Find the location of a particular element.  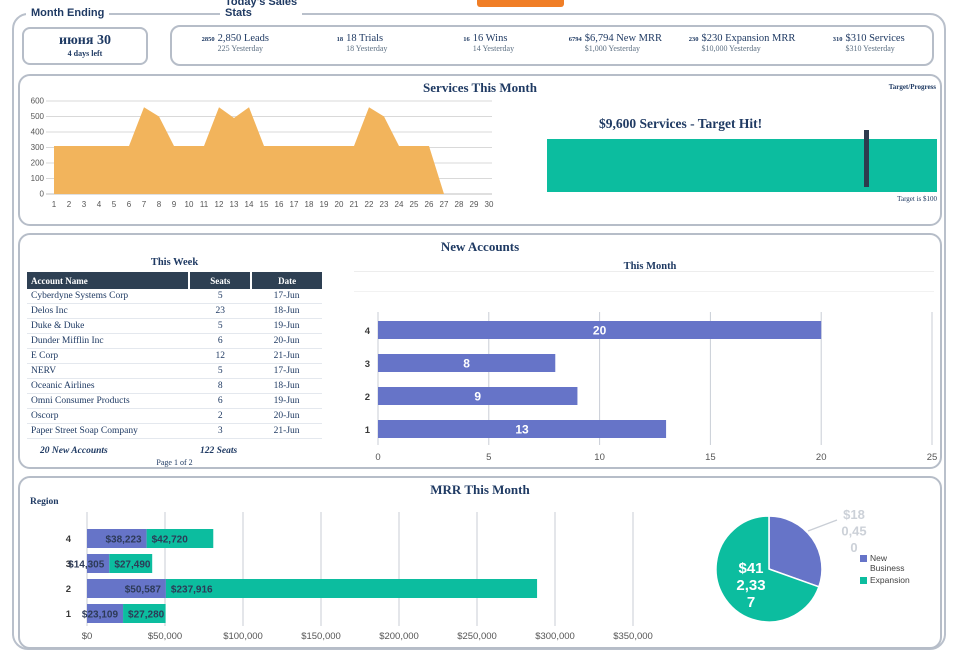

pie-slice-expansion is located at coordinates (767, 569).